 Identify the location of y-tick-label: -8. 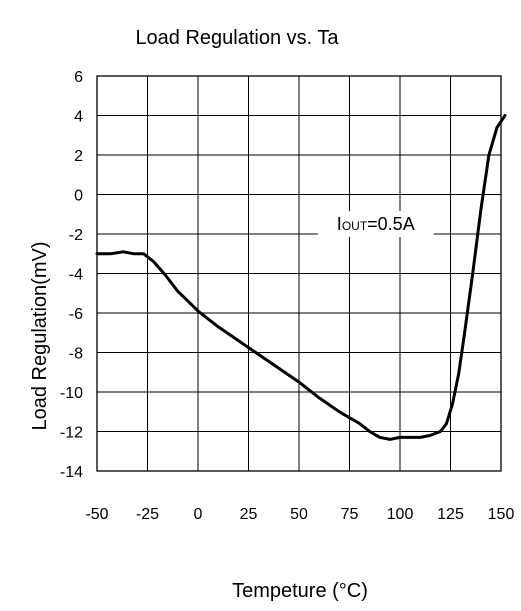
(76, 354).